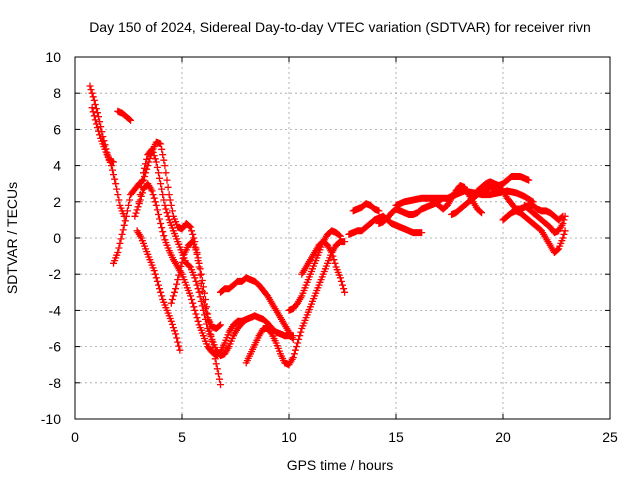 The height and width of the screenshot is (480, 640). I want to click on y-tick-label: -4, so click(55, 310).